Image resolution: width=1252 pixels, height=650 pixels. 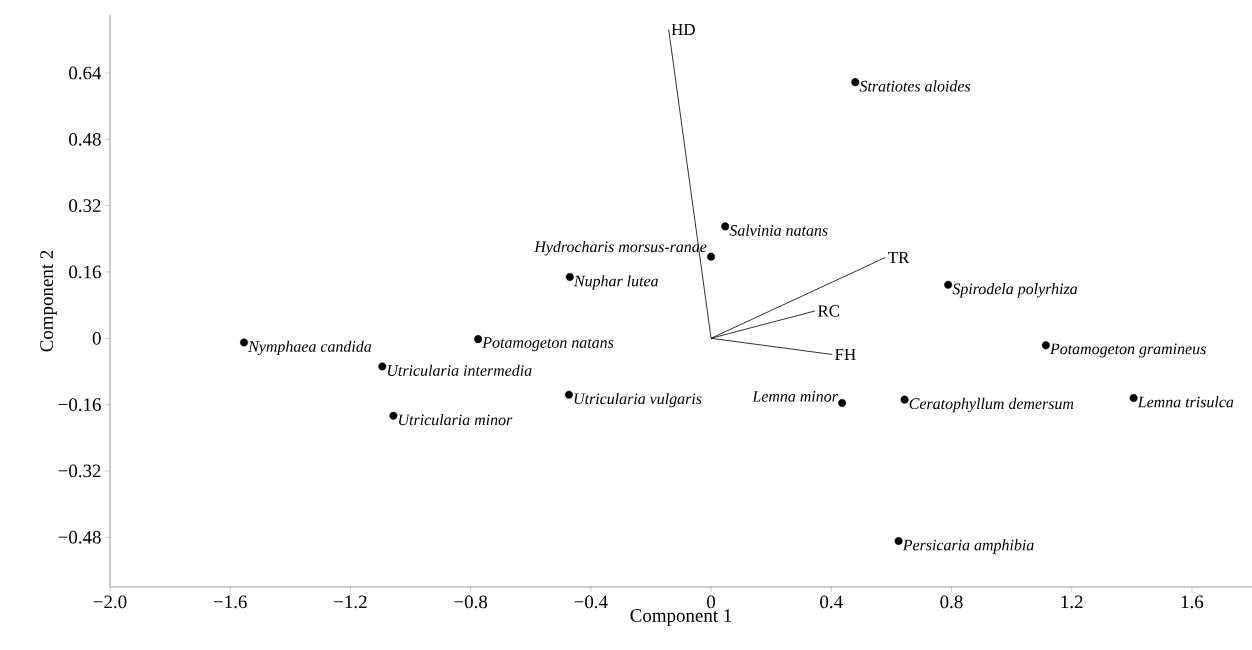 What do you see at coordinates (85, 73) in the screenshot?
I see `y-tick-label: 0.64` at bounding box center [85, 73].